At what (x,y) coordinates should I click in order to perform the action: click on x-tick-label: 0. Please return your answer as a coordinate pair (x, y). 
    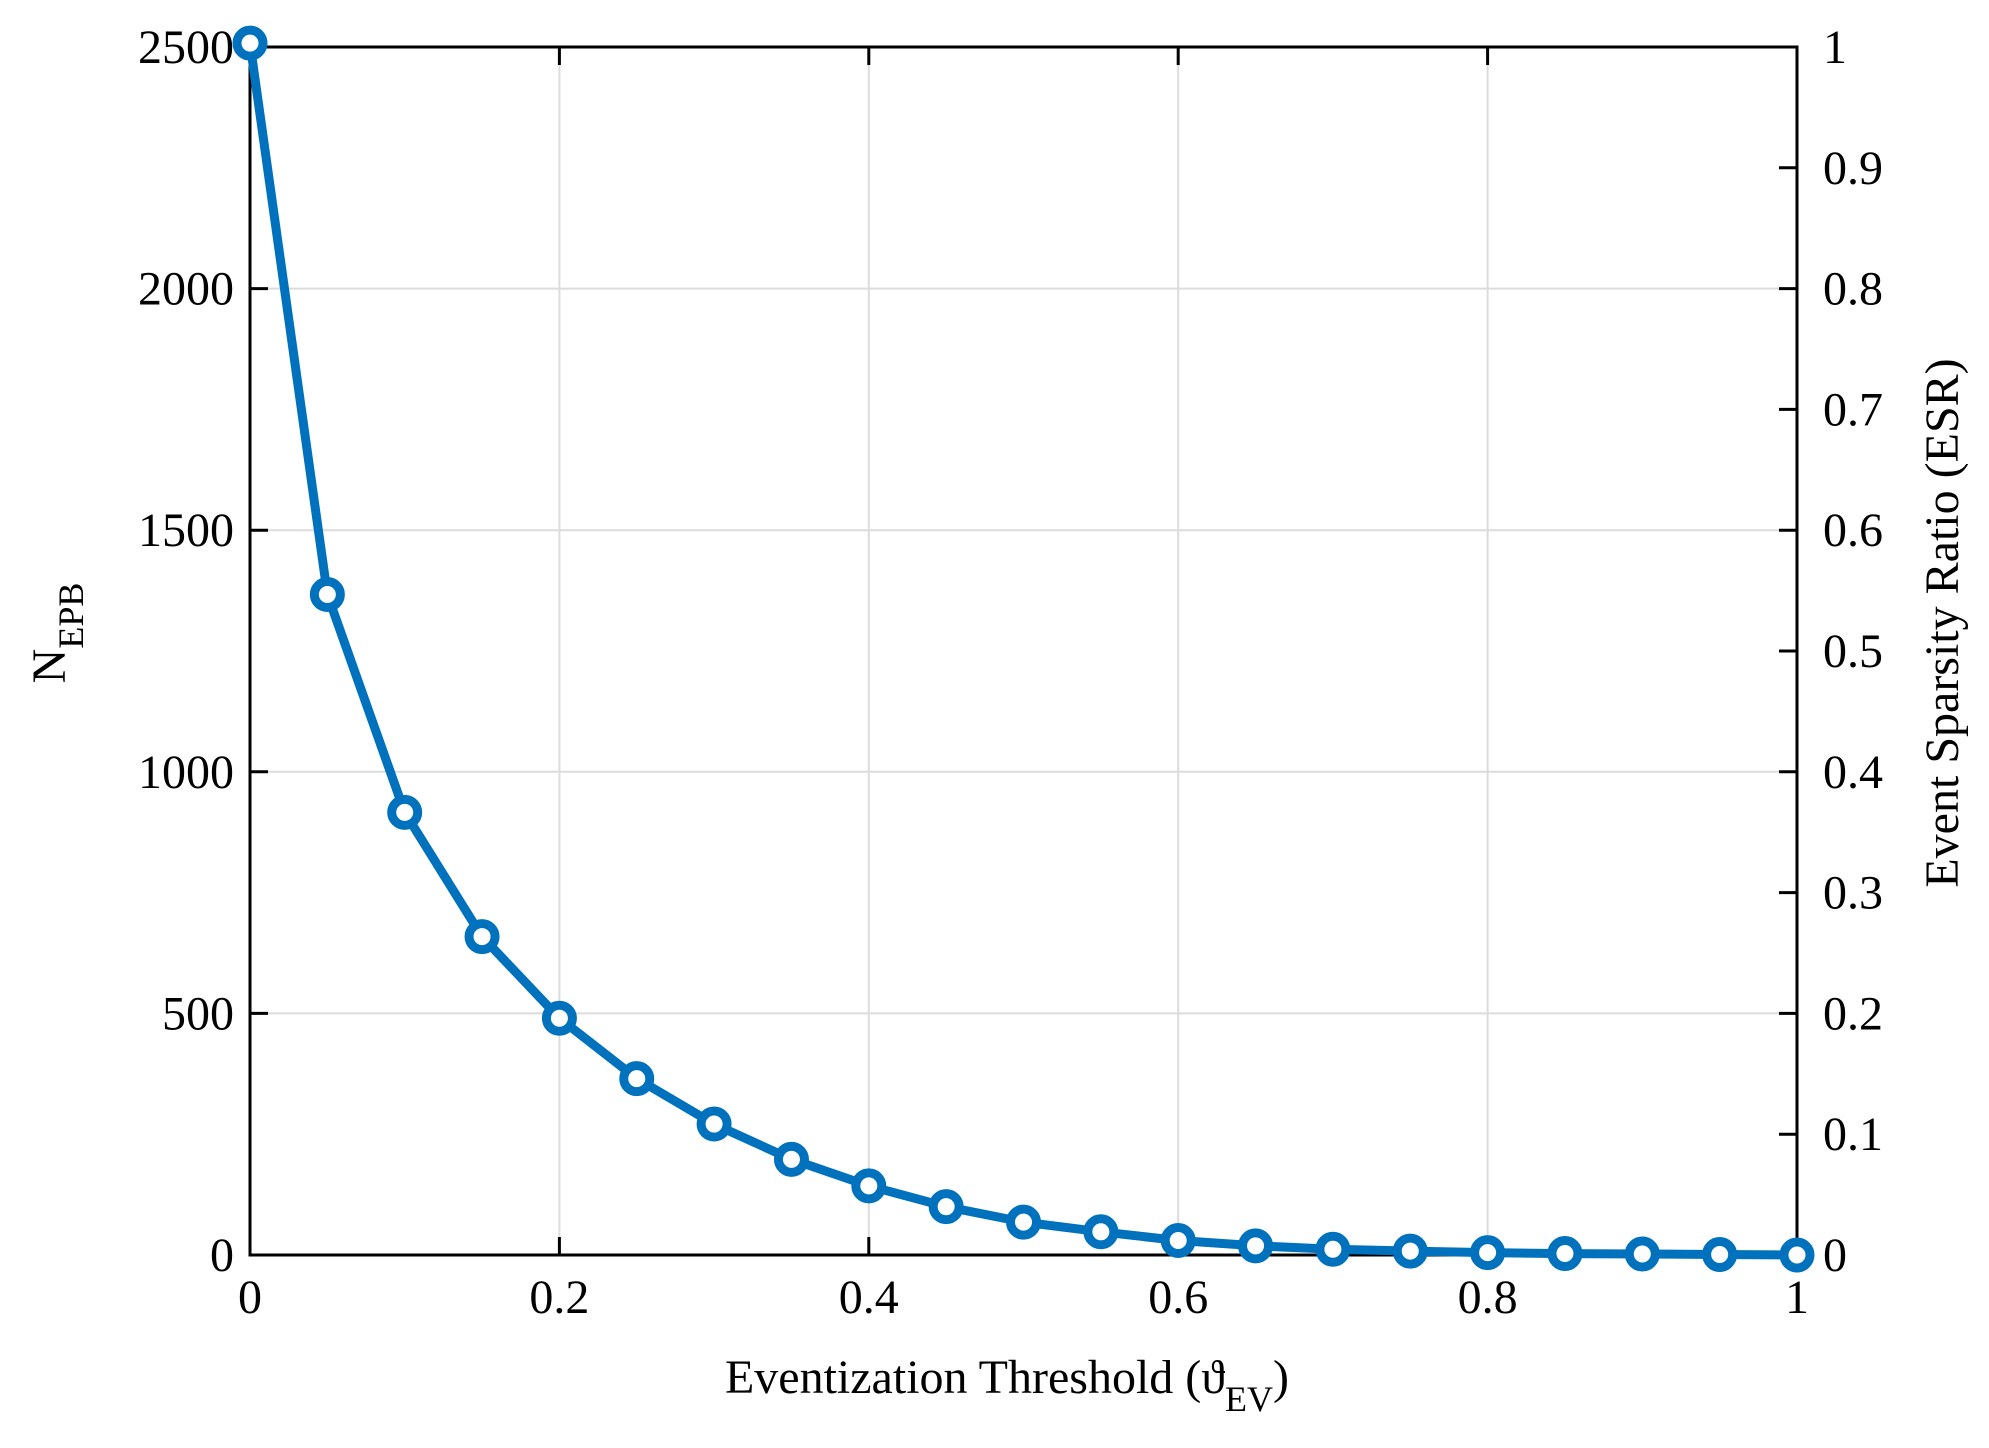
    Looking at the image, I should click on (250, 1297).